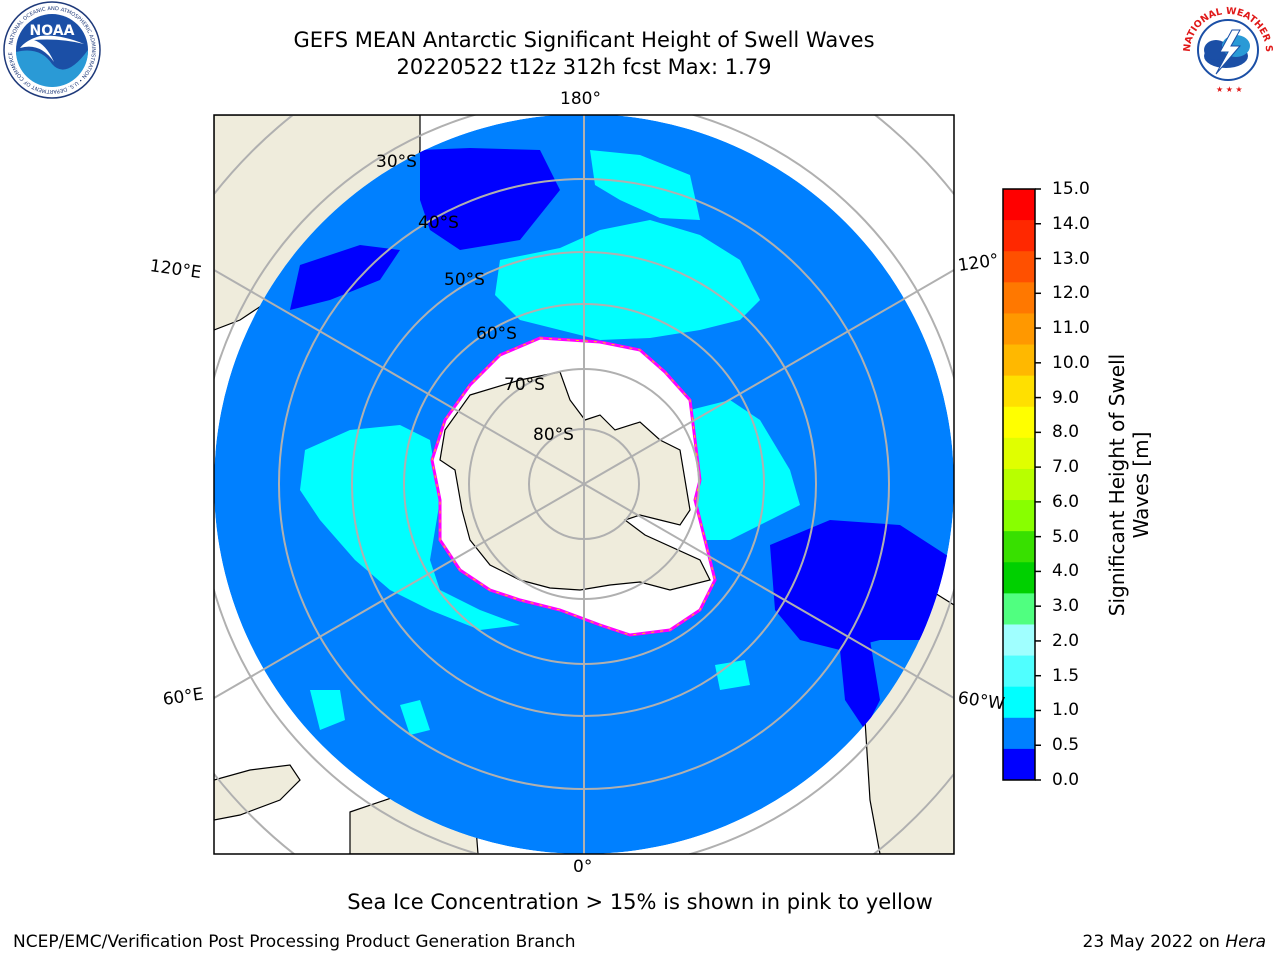  Describe the element at coordinates (580, 99) in the screenshot. I see `lon-label-180: 180°` at that location.